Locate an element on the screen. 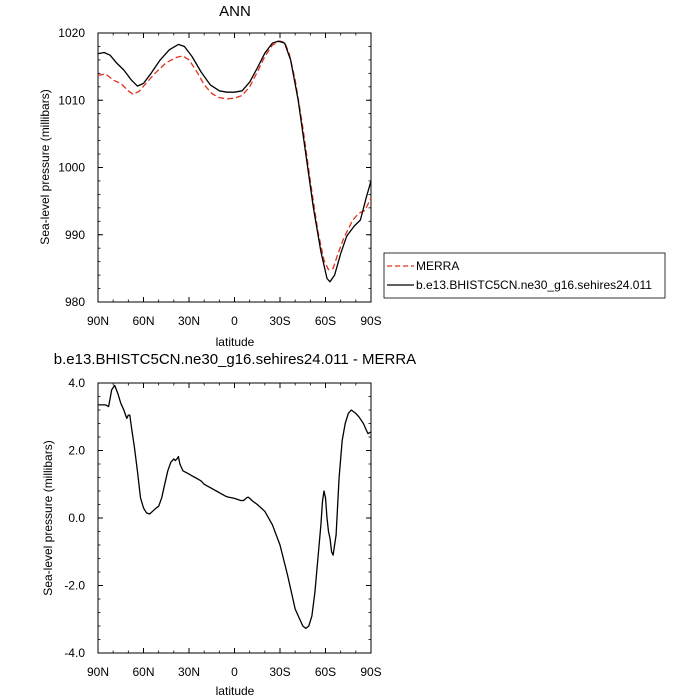 The width and height of the screenshot is (700, 700). top-y-axis-label: Sea-level pressure (millibars) is located at coordinates (45, 166).